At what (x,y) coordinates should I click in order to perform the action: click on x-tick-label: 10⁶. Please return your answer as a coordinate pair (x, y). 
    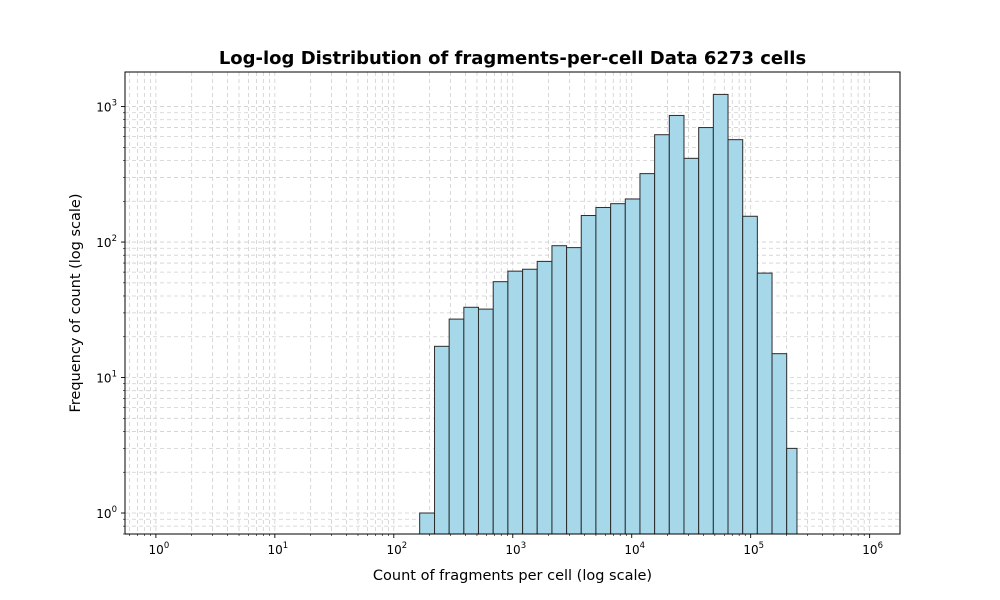
    Looking at the image, I should click on (872, 549).